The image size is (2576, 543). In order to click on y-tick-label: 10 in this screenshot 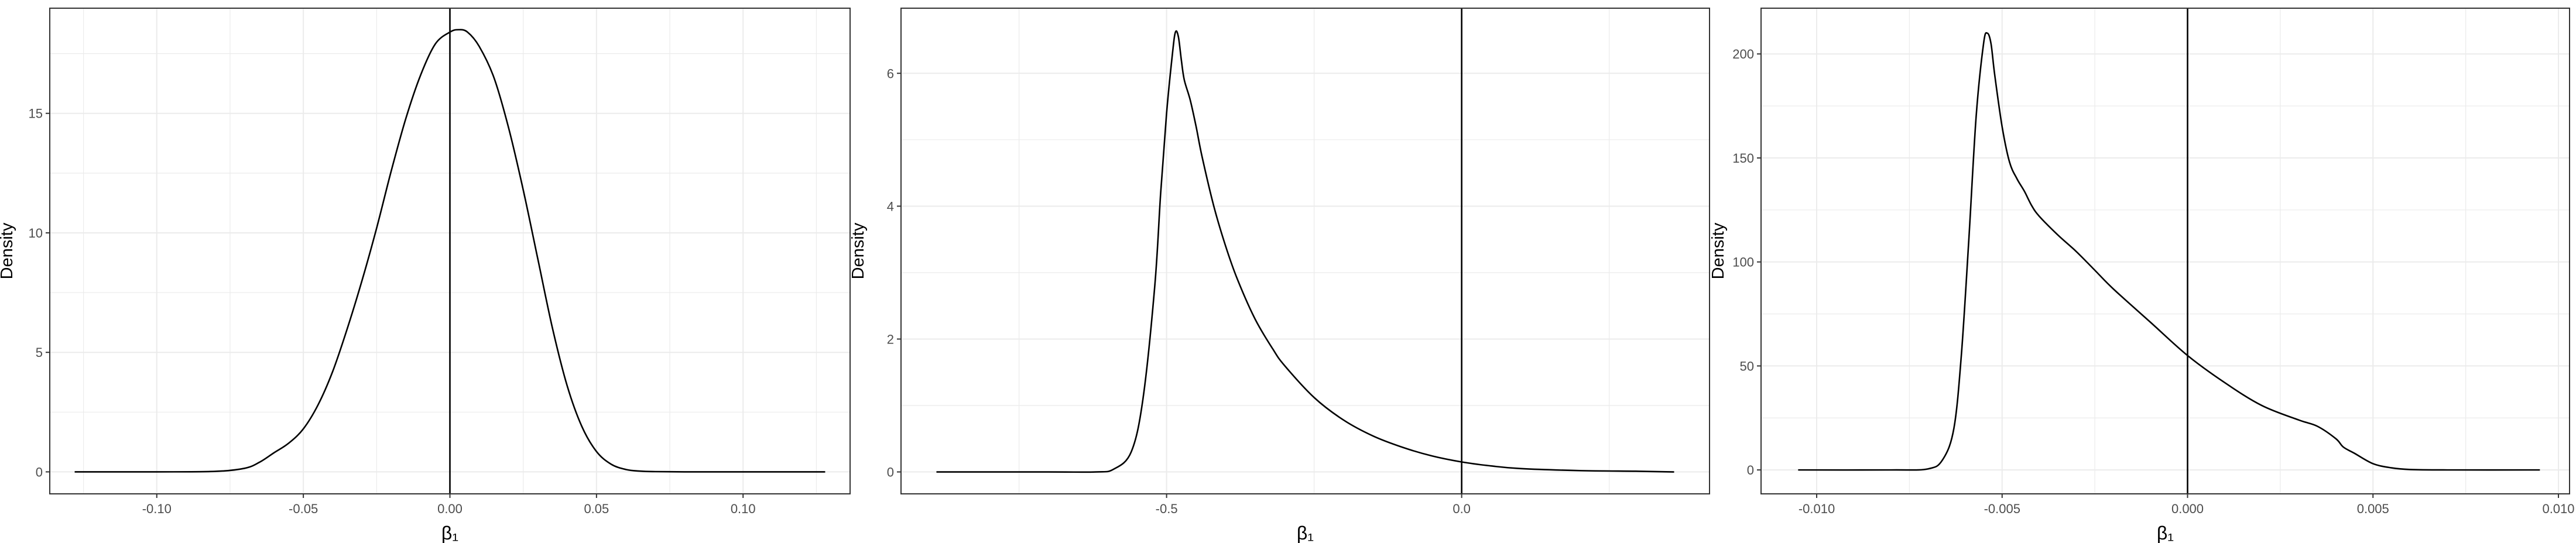, I will do `click(36, 233)`.